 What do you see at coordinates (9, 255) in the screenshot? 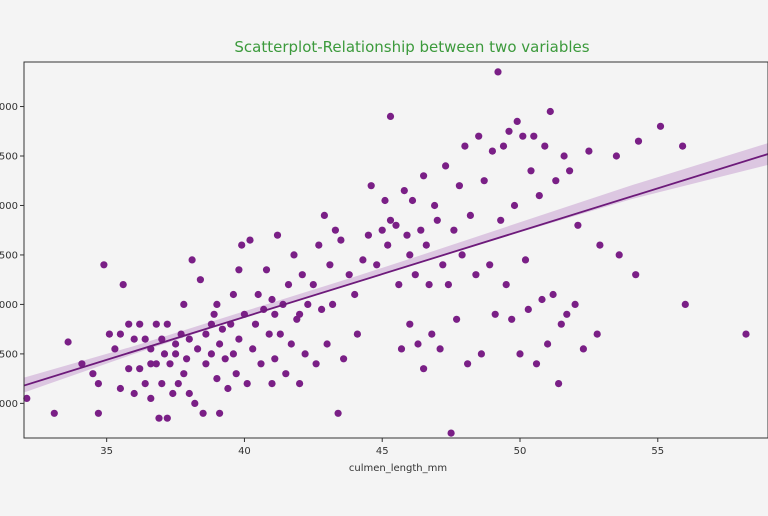
I see `y-tick-label: 4500` at bounding box center [9, 255].